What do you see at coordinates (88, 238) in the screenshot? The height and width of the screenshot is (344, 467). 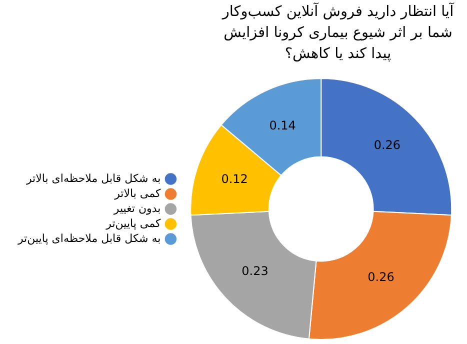 I see `legend-label: به شکل قابل ملاحظه‌ای پایین‌تر` at bounding box center [88, 238].